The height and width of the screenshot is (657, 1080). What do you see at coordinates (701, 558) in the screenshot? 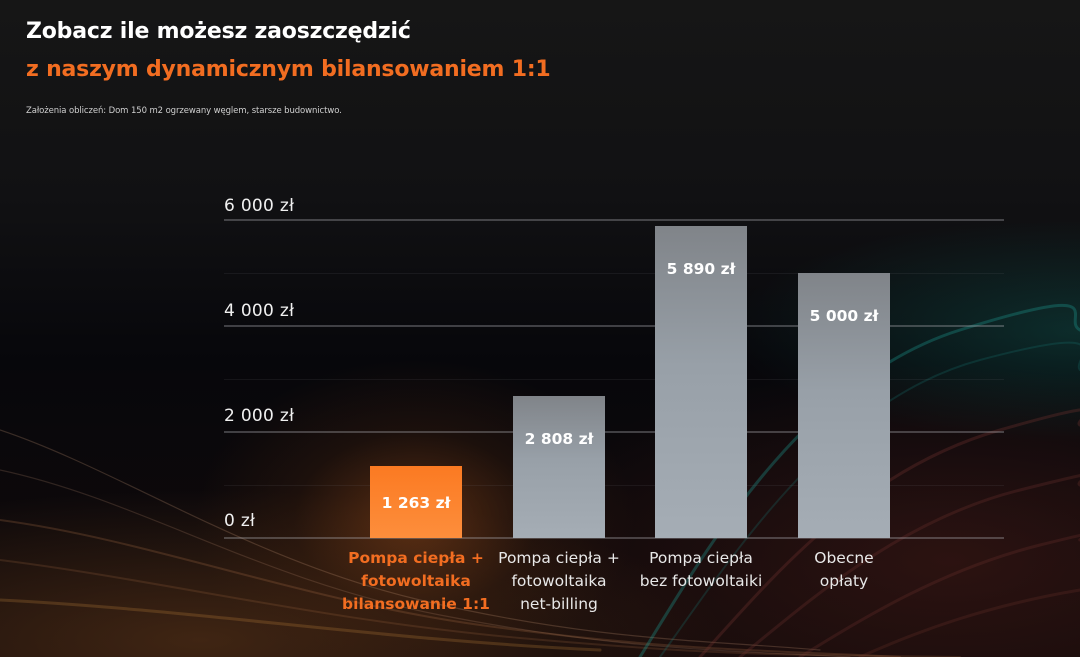
I see `x-label-line: Pompa ciepła` at bounding box center [701, 558].